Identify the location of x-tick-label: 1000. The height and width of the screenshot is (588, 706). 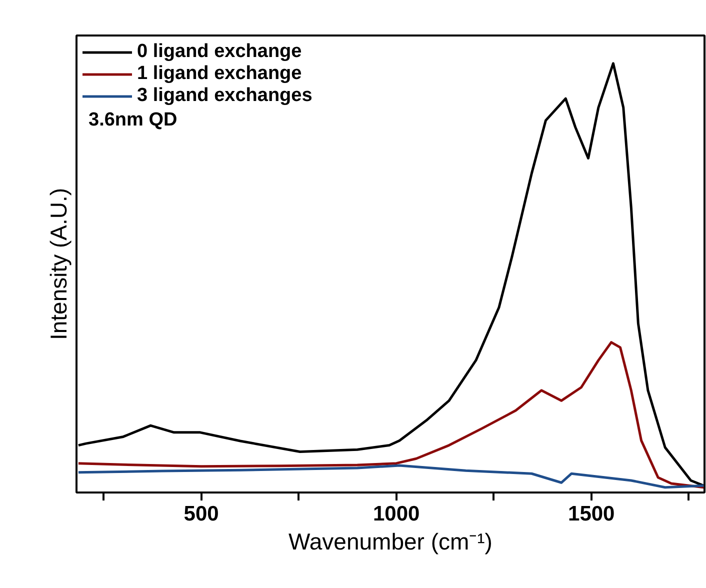
(396, 514).